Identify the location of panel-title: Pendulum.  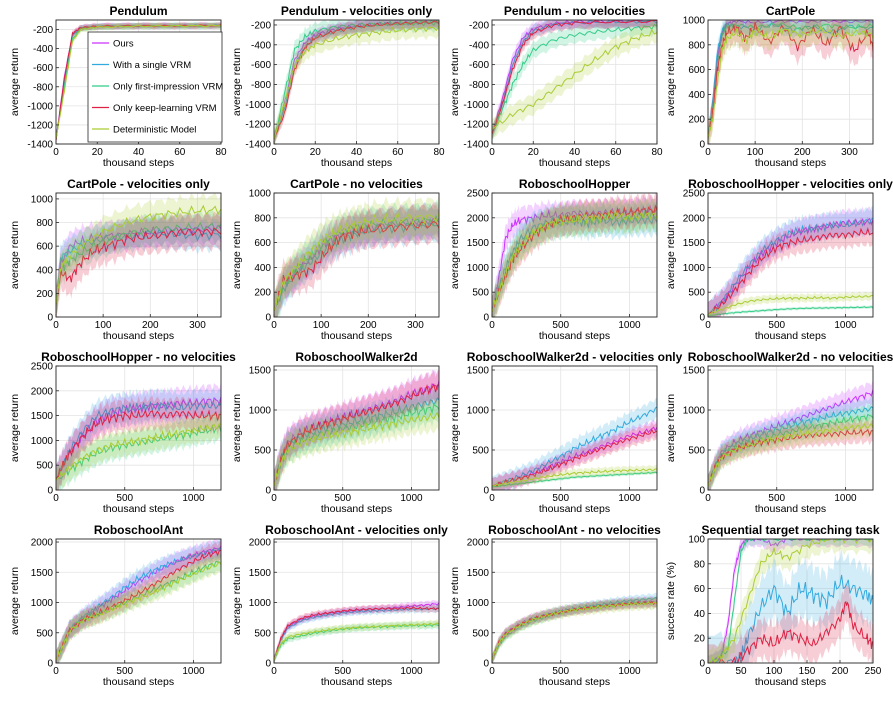
(138, 11).